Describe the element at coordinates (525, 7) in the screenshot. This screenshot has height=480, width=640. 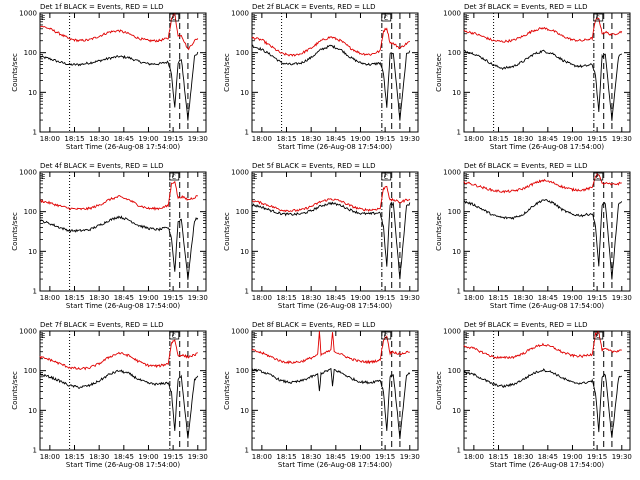
I see `panel-title: Det 3f BLACK = Events, RED = LLD` at that location.